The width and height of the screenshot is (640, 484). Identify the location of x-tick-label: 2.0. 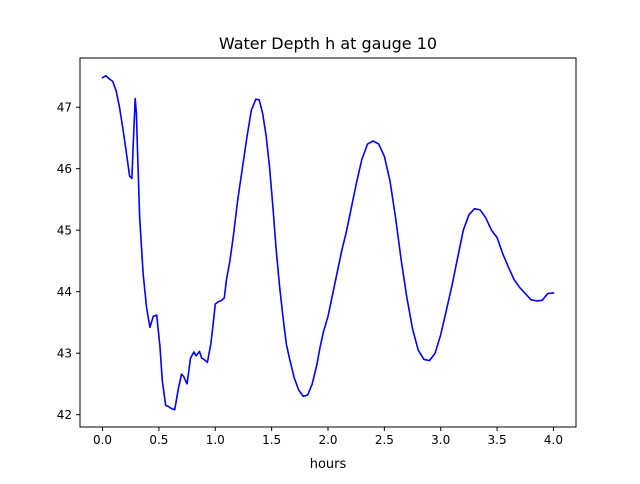
(327, 440).